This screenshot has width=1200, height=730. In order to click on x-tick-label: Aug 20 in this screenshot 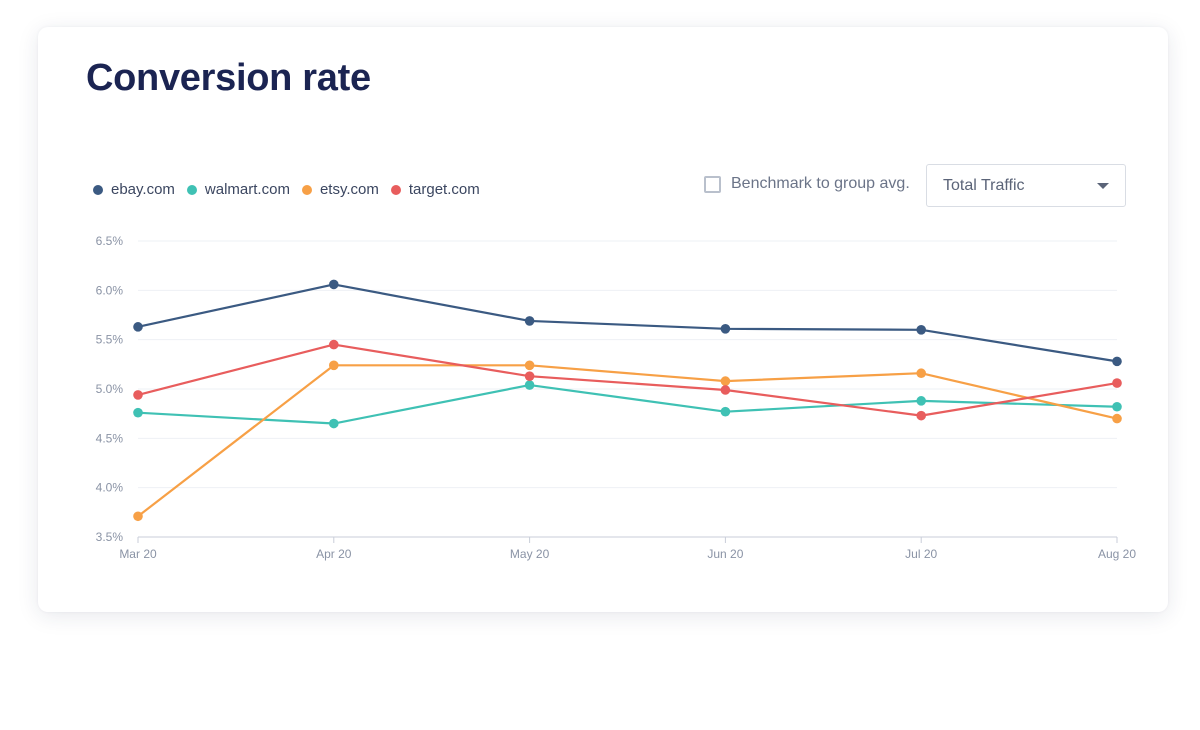, I will do `click(1117, 554)`.